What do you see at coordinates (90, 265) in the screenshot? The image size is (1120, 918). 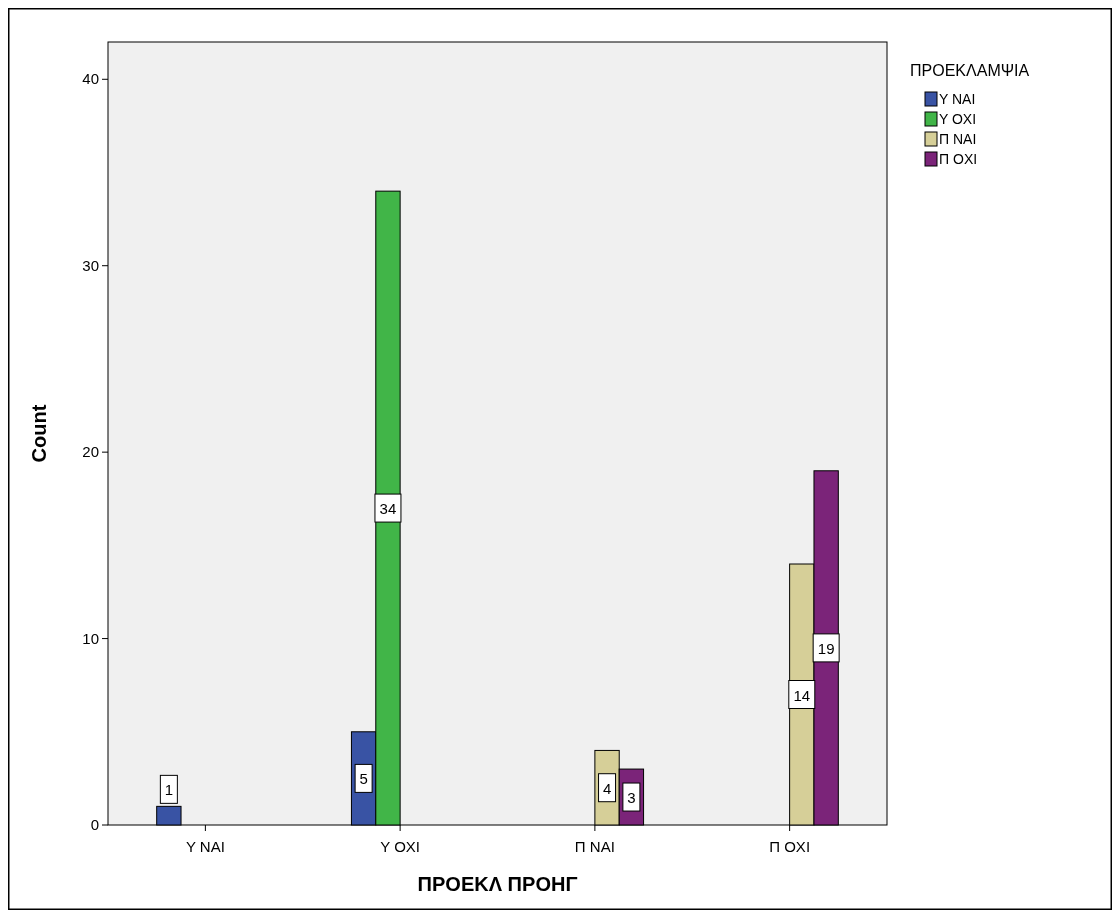 I see `y-tick-label: 30` at bounding box center [90, 265].